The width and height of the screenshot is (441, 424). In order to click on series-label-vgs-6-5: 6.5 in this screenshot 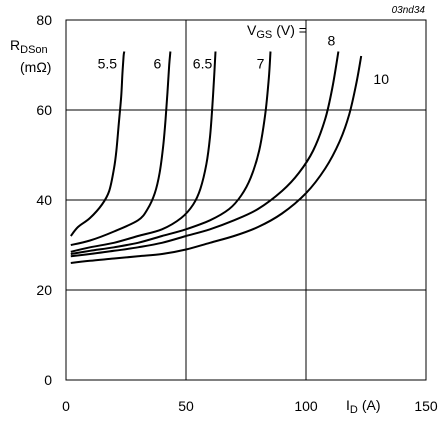, I will do `click(203, 64)`.